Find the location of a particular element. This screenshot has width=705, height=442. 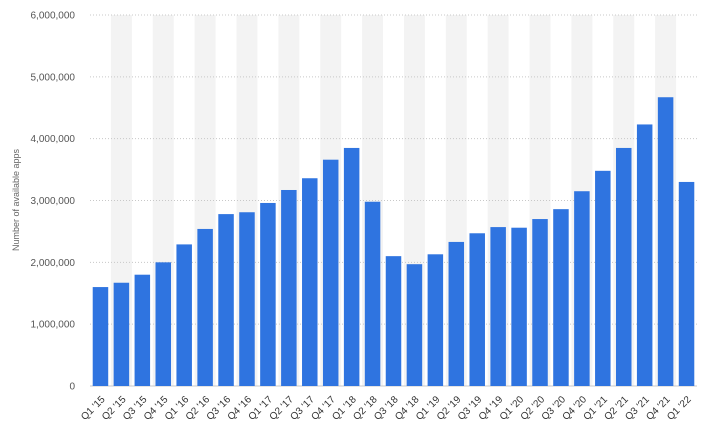

y-tick-label: 1,000,000 is located at coordinates (53, 325).